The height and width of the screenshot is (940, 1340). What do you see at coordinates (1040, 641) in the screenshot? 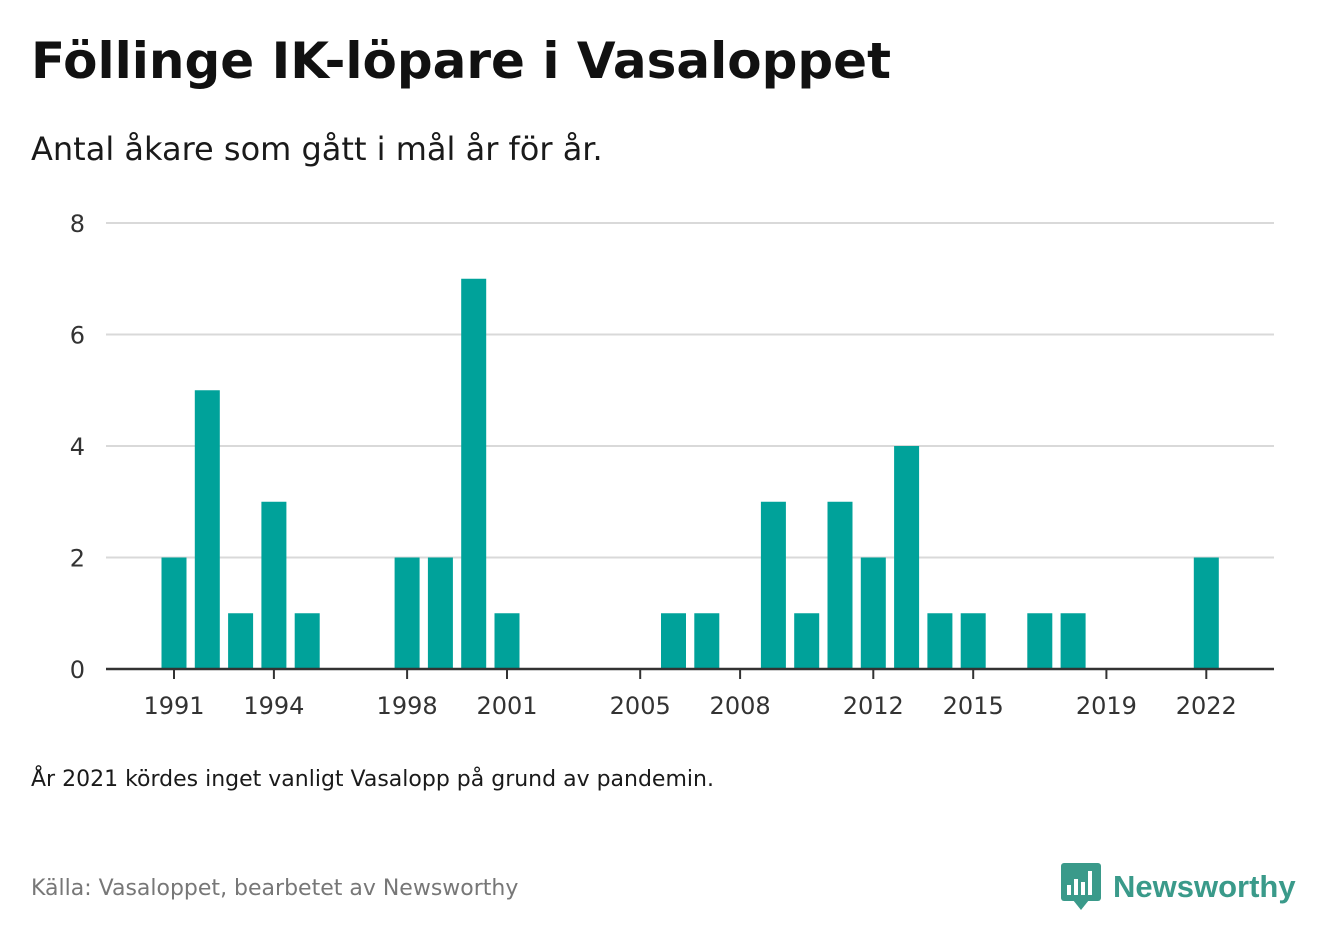
I see `bar-2017` at bounding box center [1040, 641].